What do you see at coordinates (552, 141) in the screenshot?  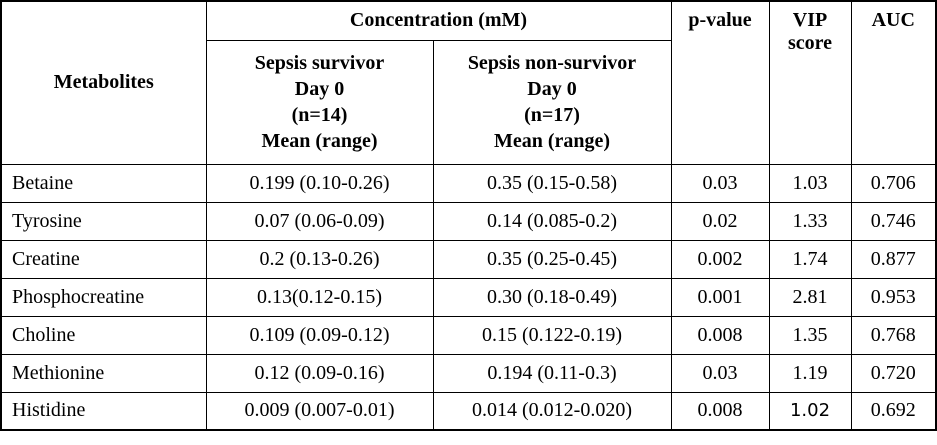 I see `header-nonsurvivor-line: Mean (range)` at bounding box center [552, 141].